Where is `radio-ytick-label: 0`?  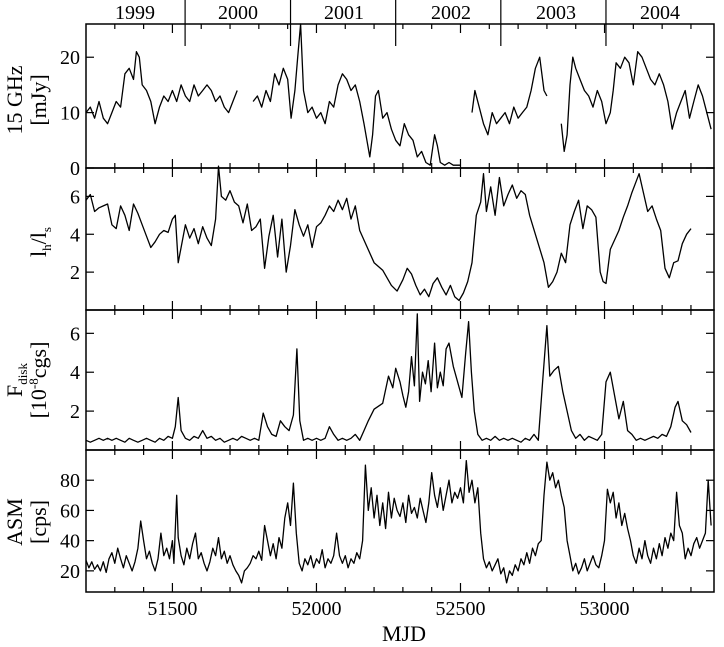 radio-ytick-label: 0 is located at coordinates (75, 169).